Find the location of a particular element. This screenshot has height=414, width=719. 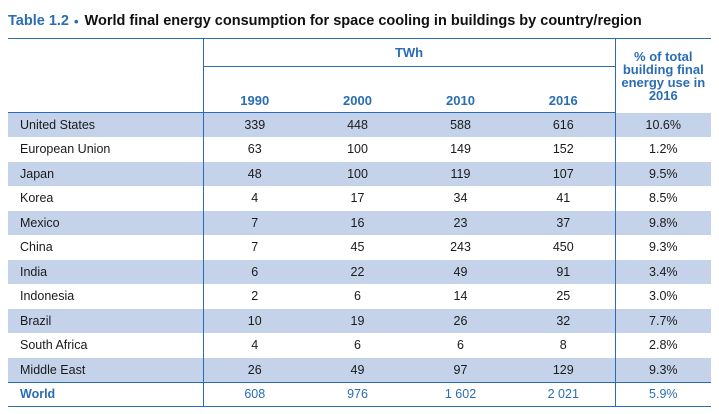

total-value-cell: 608 is located at coordinates (254, 394).